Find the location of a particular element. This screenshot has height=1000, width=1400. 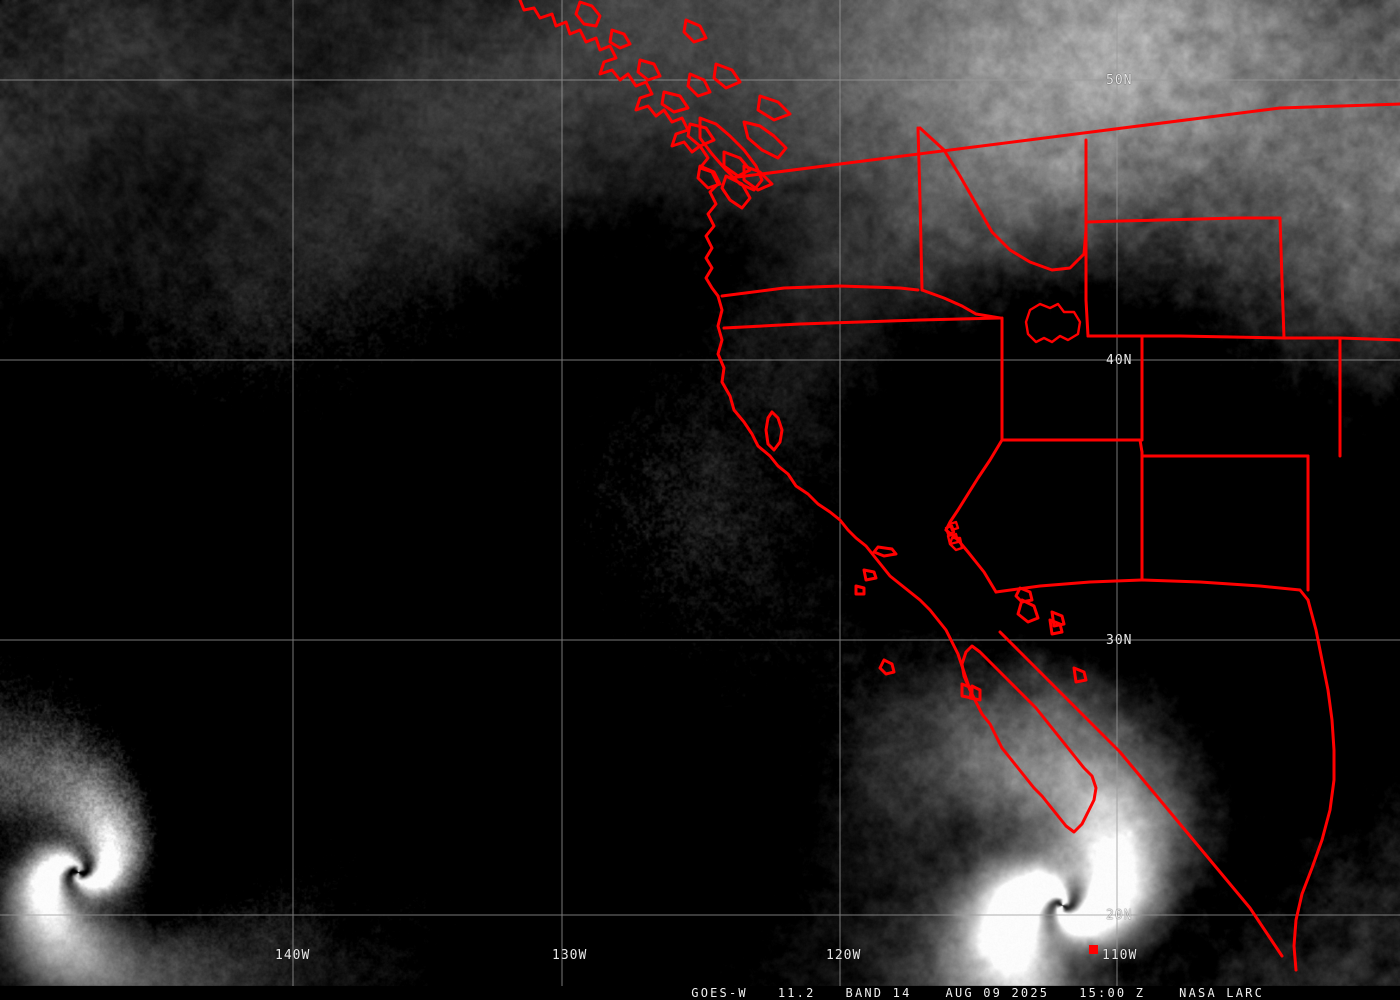

graticule-label-130w: 130W is located at coordinates (570, 955).